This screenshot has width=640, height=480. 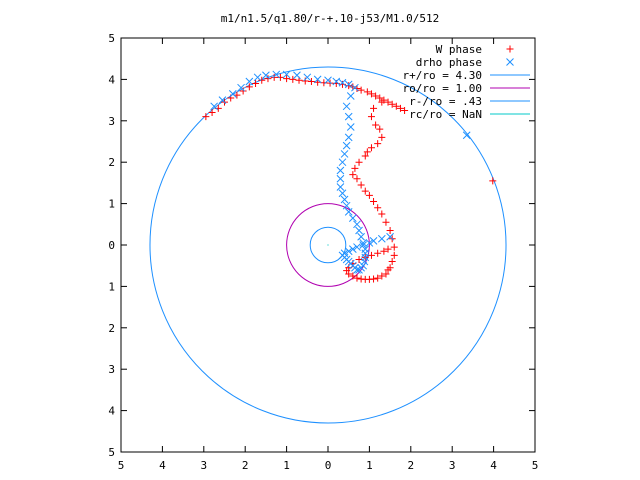 What do you see at coordinates (286, 465) in the screenshot?
I see `x-tick-label: 1` at bounding box center [286, 465].